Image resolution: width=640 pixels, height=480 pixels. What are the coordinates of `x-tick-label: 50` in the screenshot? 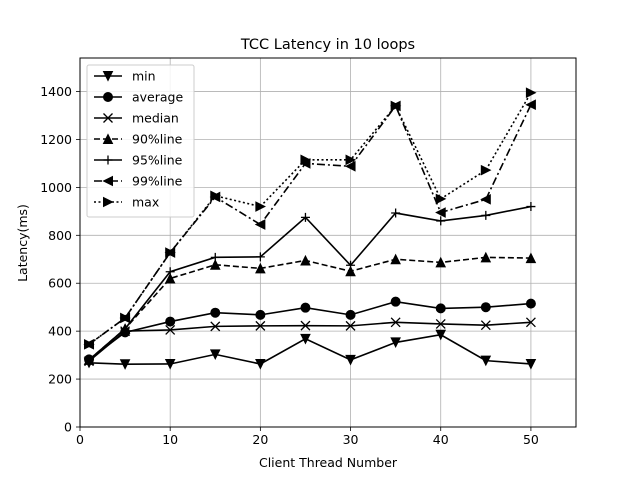 It's located at (531, 439).